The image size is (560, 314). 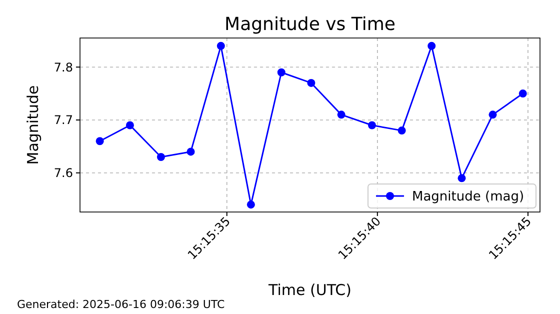 I want to click on legend-label: Magnitude (mag), so click(x=468, y=197).